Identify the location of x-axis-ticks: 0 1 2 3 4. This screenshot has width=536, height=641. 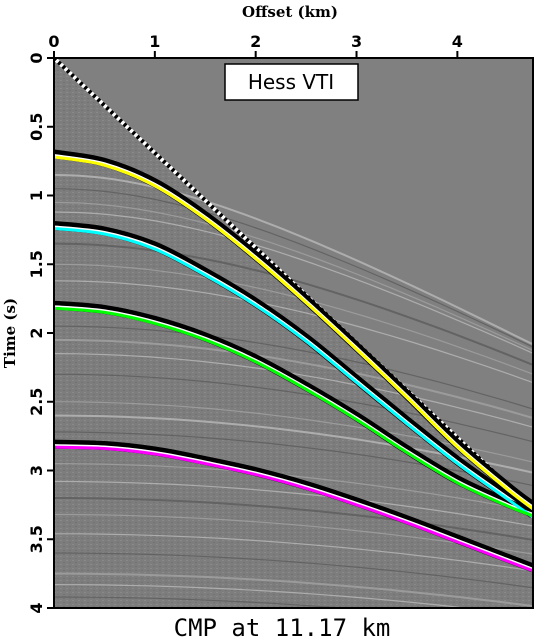
(255, 45).